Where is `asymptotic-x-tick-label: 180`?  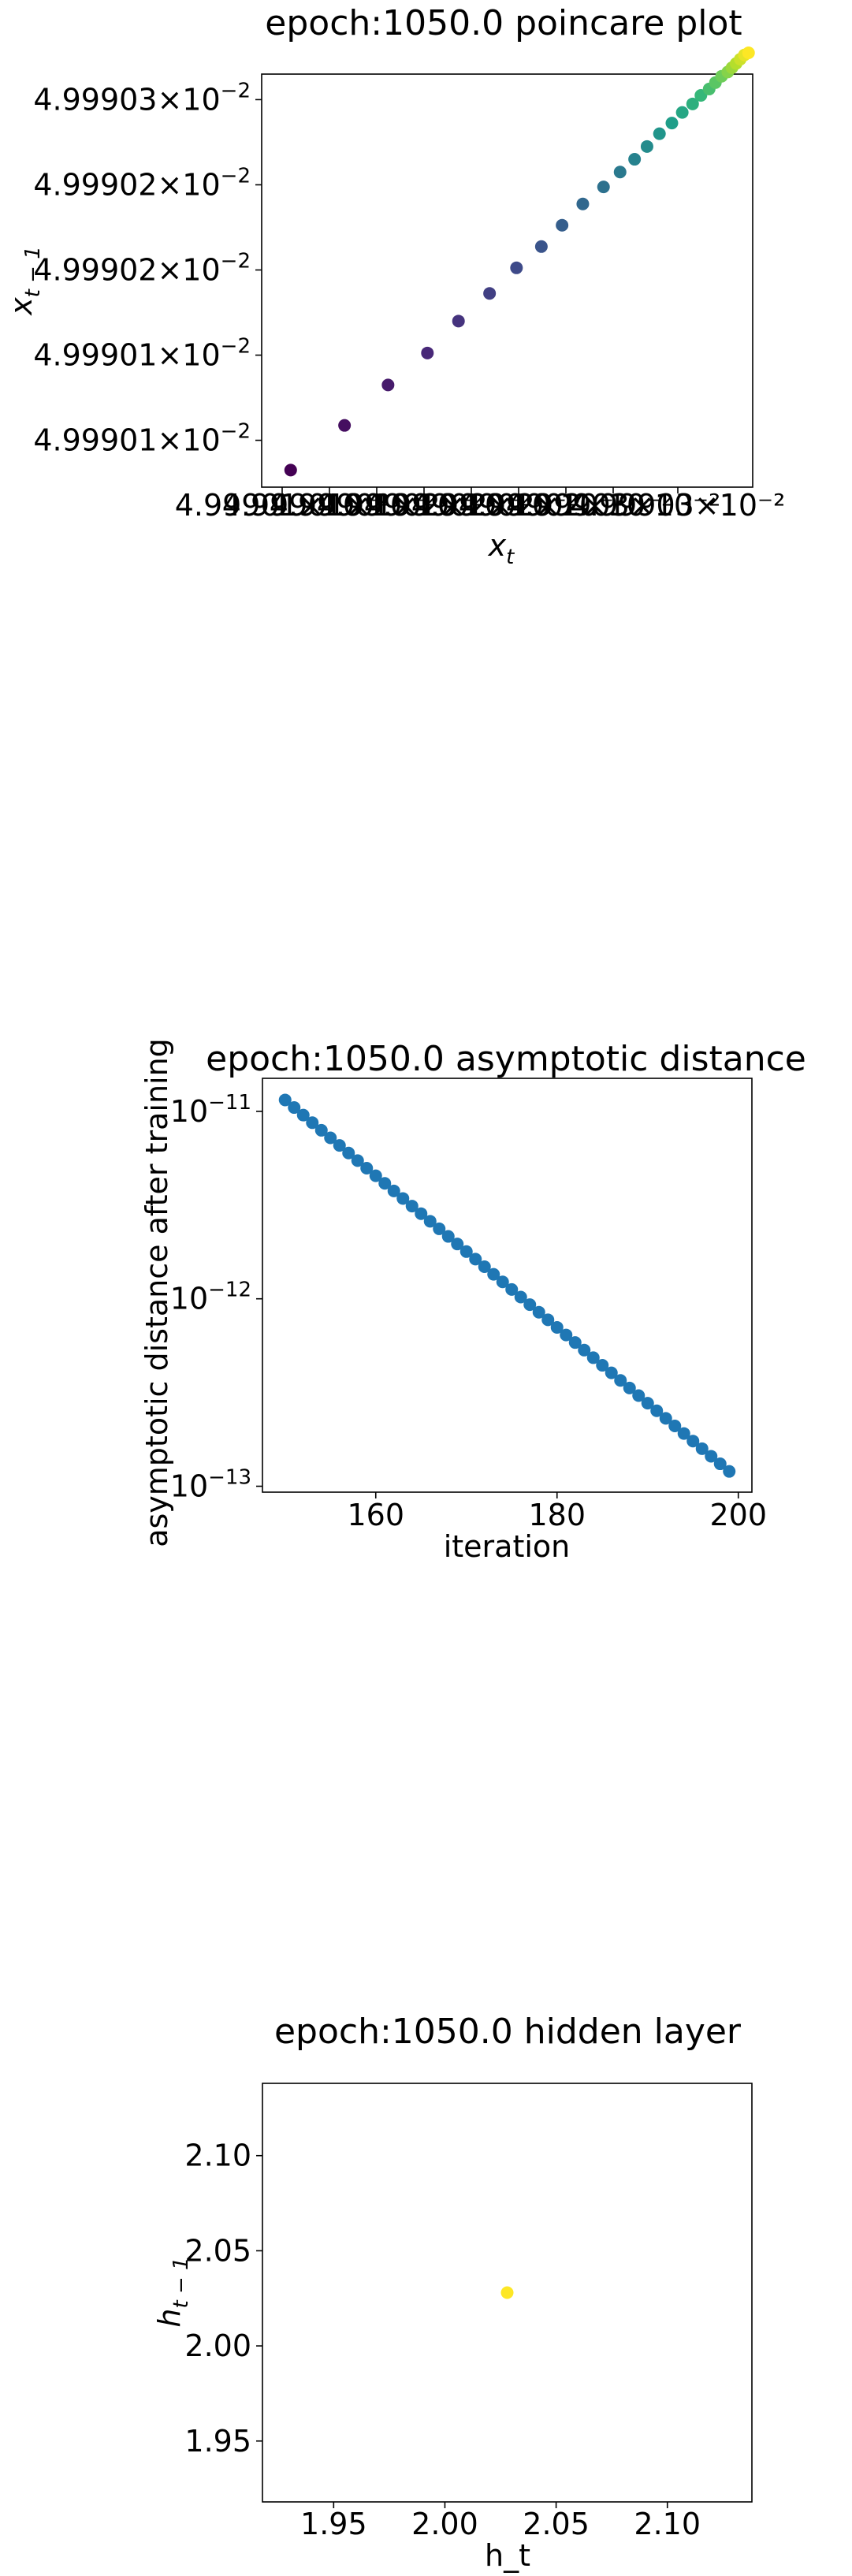 asymptotic-x-tick-label: 180 is located at coordinates (557, 1515).